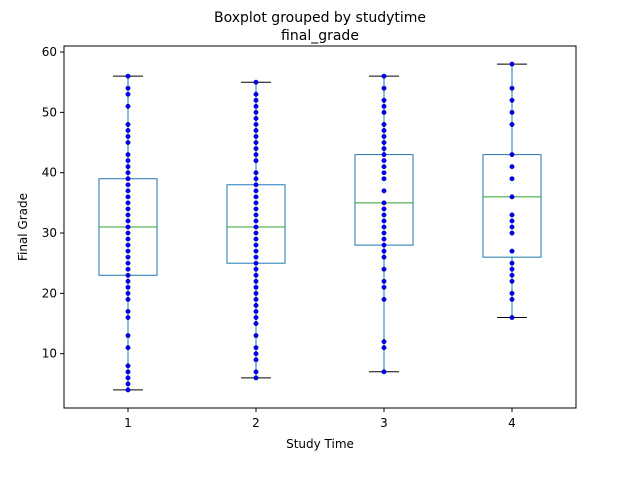  Describe the element at coordinates (320, 419) in the screenshot. I see `x-axis: 1 2 3 4` at that location.